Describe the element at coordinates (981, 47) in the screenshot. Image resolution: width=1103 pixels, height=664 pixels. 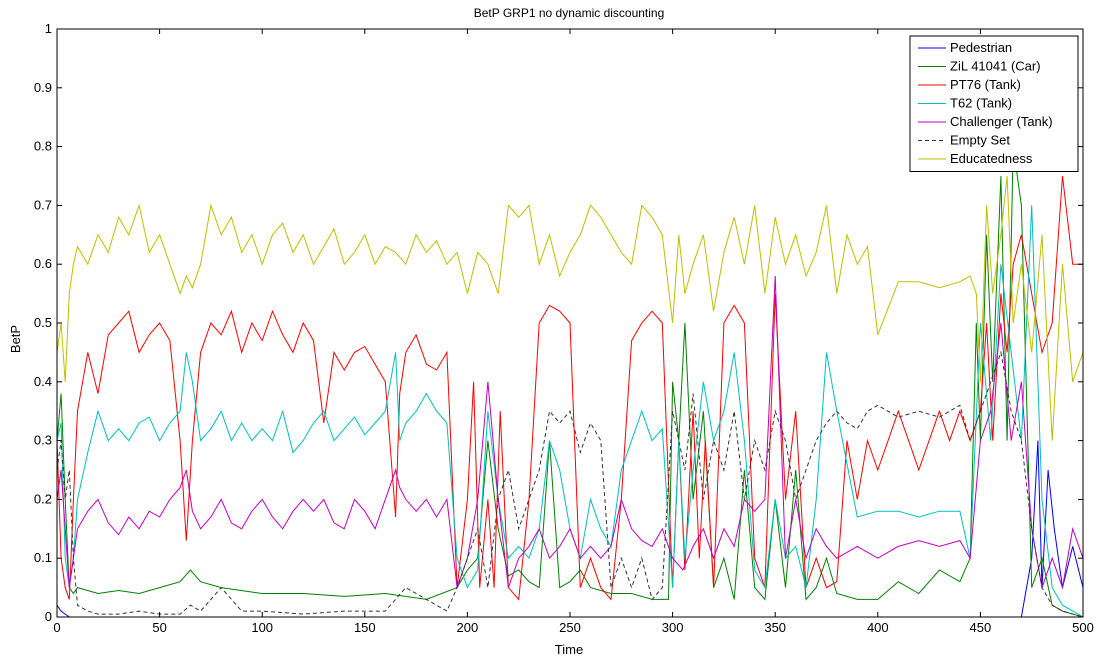
I see `legend-label: Pedestrian` at that location.